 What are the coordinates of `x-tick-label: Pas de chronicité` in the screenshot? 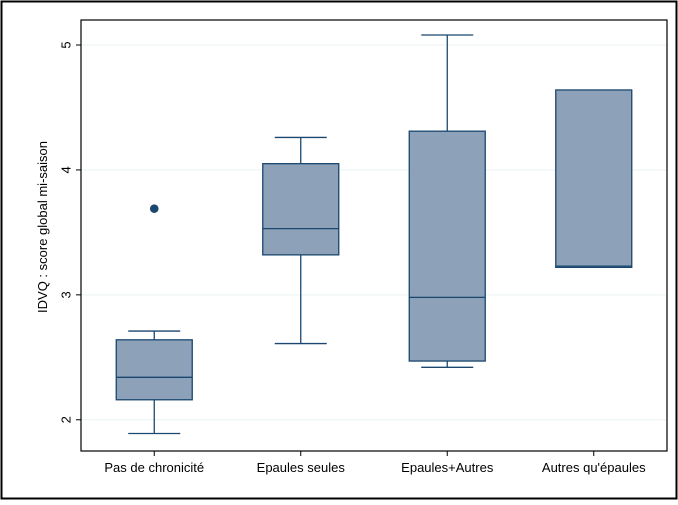 It's located at (154, 467).